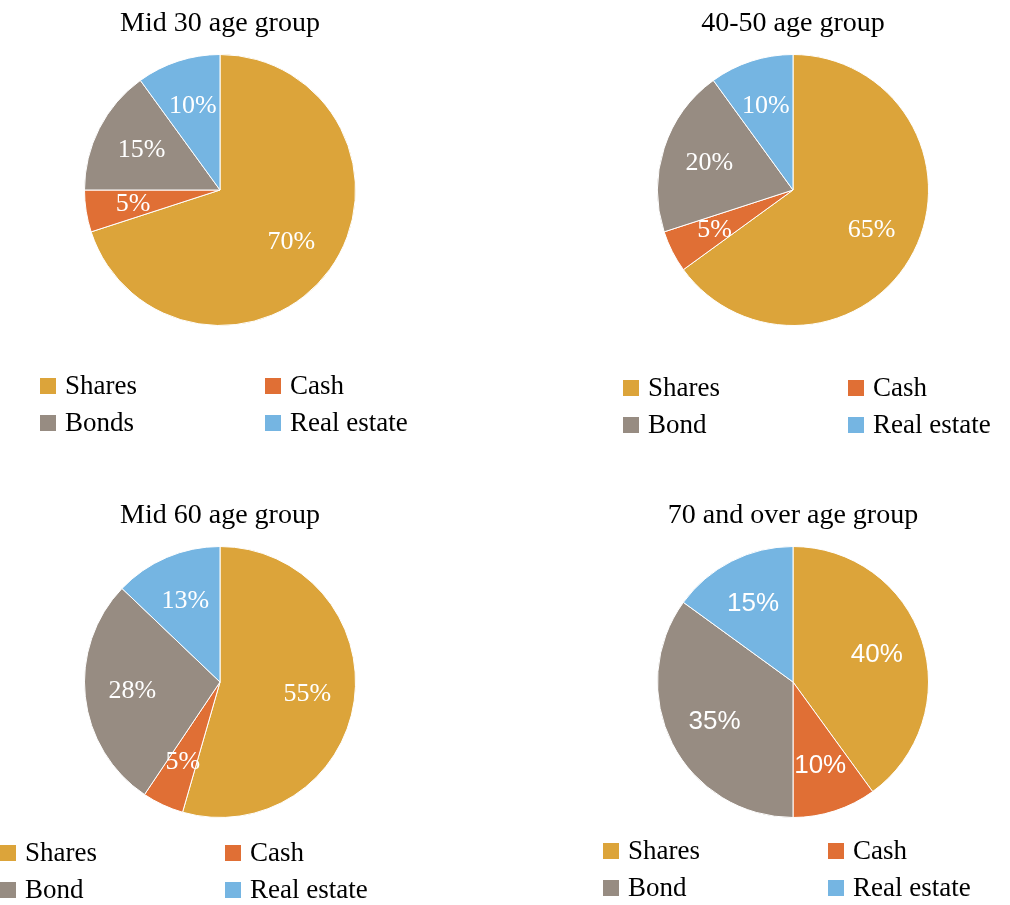 The image size is (1010, 905). What do you see at coordinates (709, 161) in the screenshot?
I see `data-label: 20%` at bounding box center [709, 161].